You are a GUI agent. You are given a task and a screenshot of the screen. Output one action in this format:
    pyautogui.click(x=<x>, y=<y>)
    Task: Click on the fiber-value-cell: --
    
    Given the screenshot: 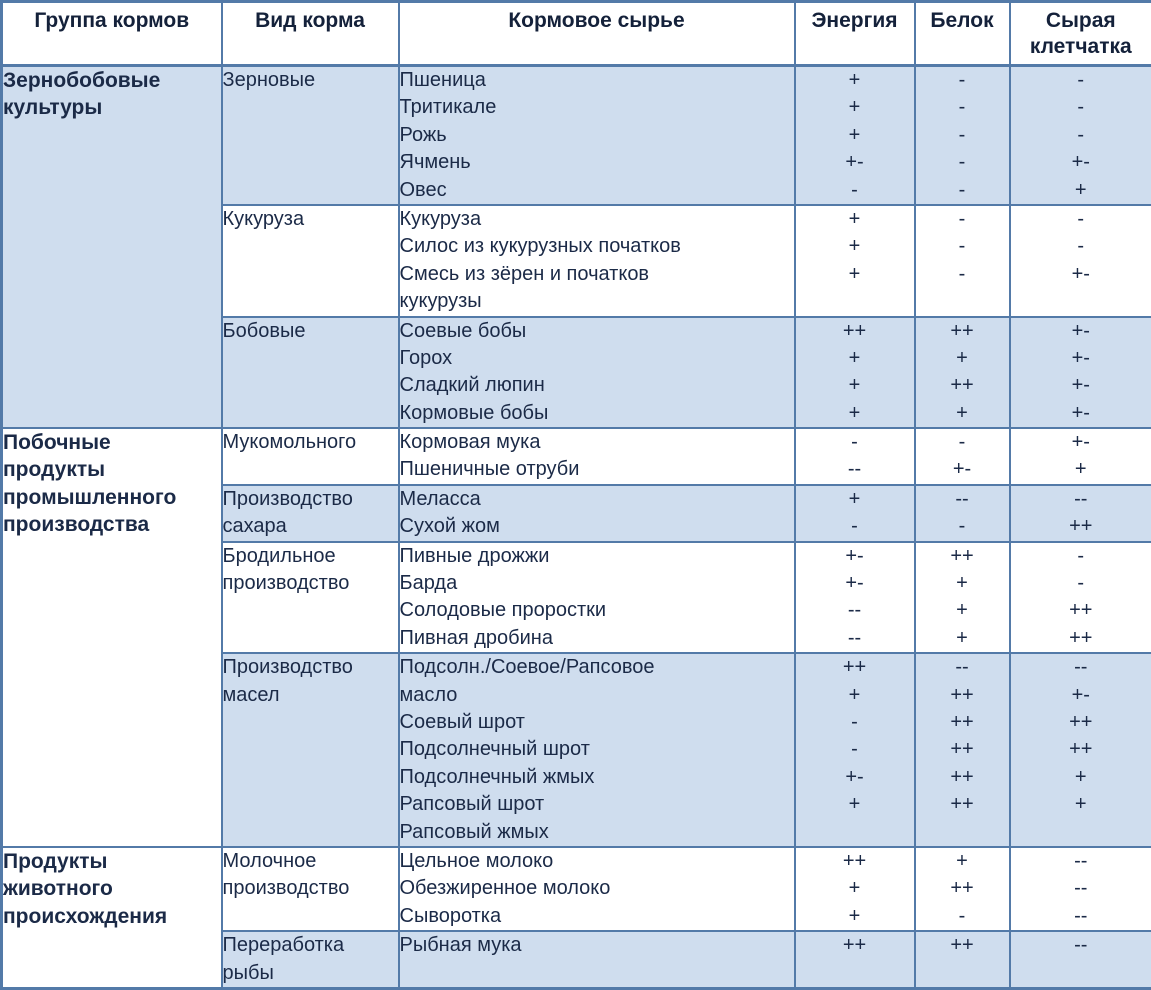 What is the action you would take?
    pyautogui.click(x=1080, y=959)
    